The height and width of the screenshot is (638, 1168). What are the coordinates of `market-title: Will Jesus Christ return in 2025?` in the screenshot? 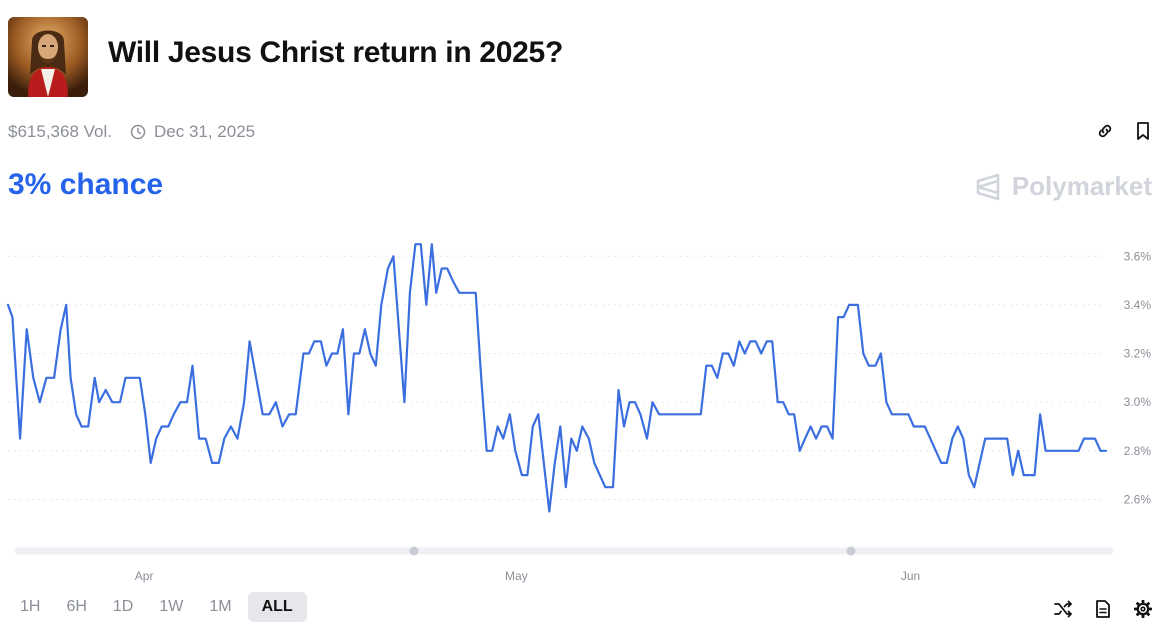 It's located at (335, 52).